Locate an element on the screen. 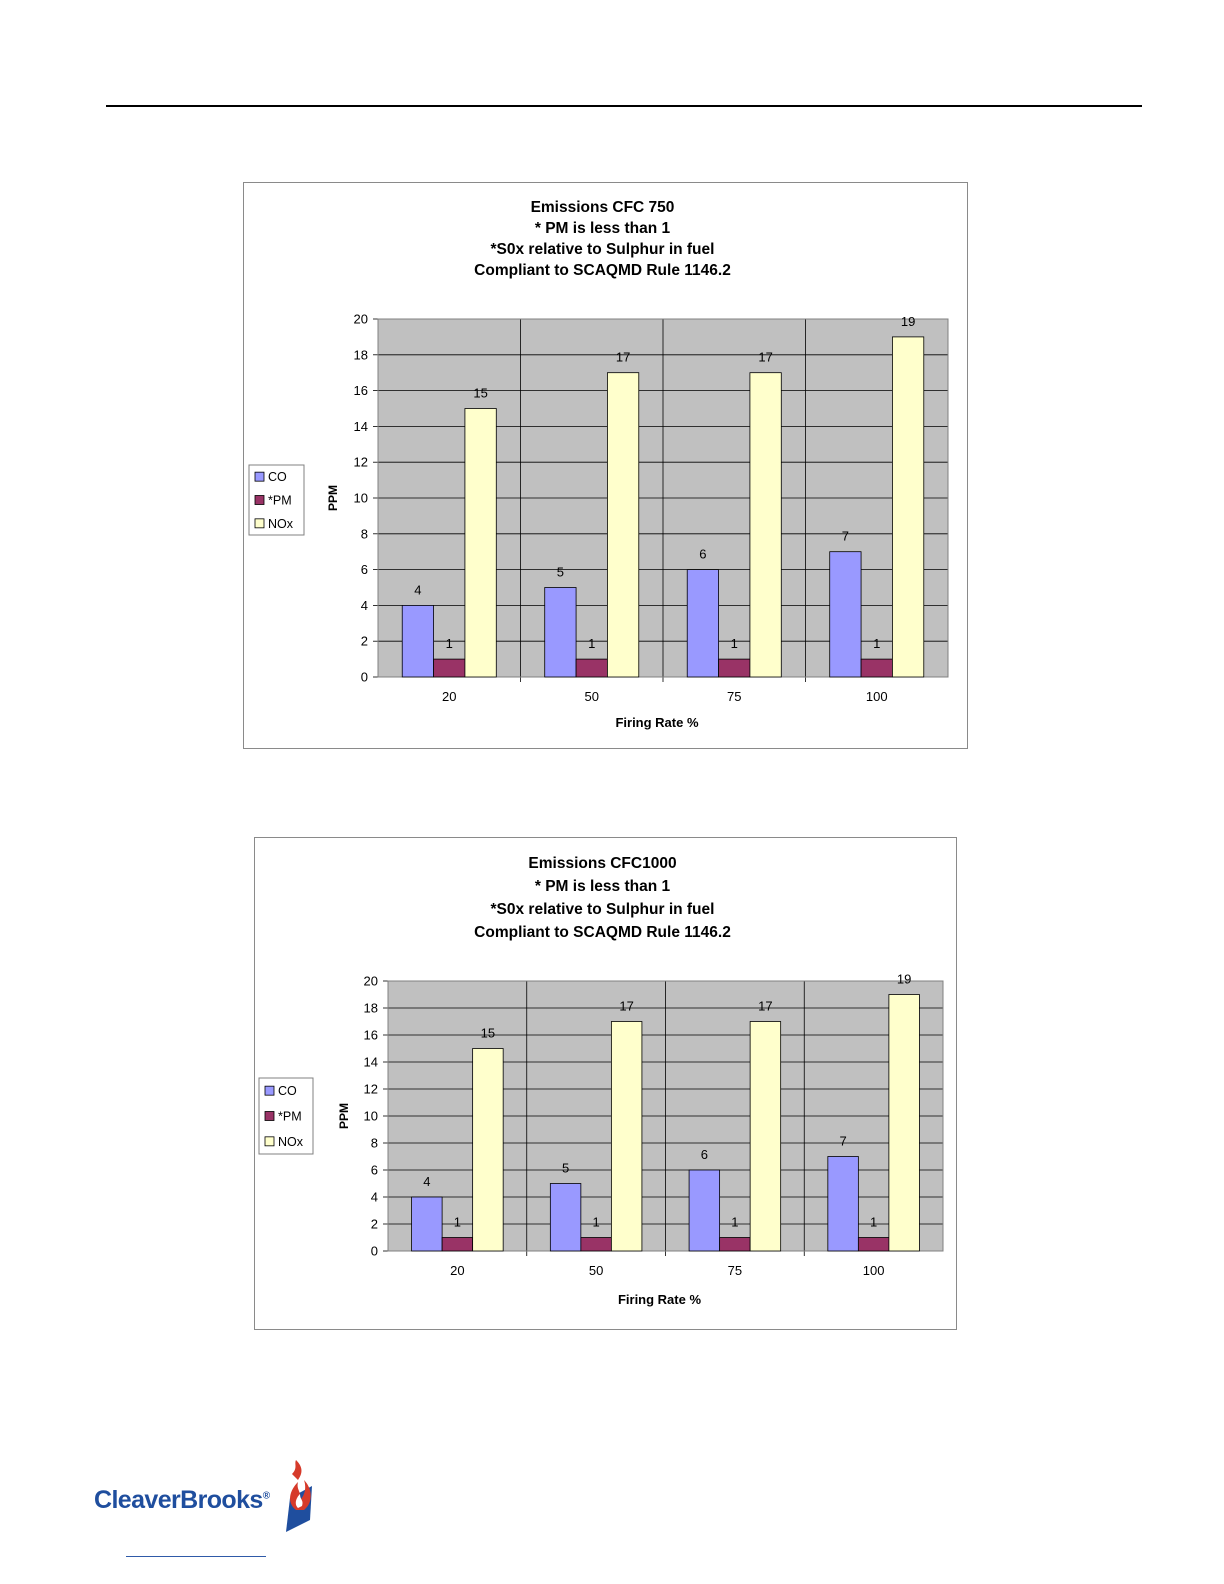 The image size is (1224, 1584). footer-link-rule is located at coordinates (196, 1556).